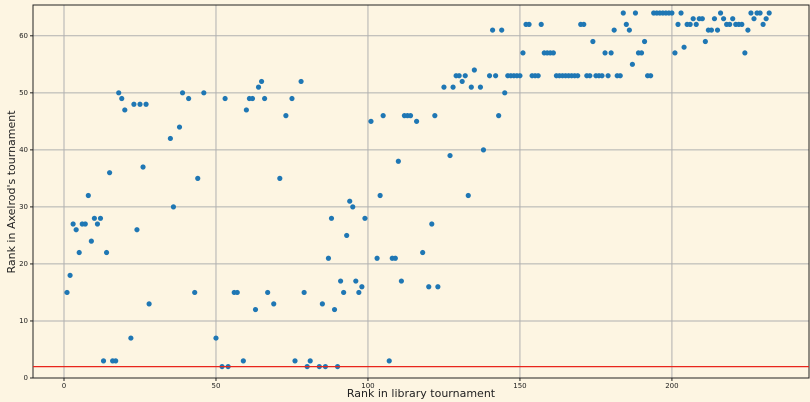 Image resolution: width=810 pixels, height=402 pixels. What do you see at coordinates (64, 386) in the screenshot?
I see `x-tick-label: 0` at bounding box center [64, 386].